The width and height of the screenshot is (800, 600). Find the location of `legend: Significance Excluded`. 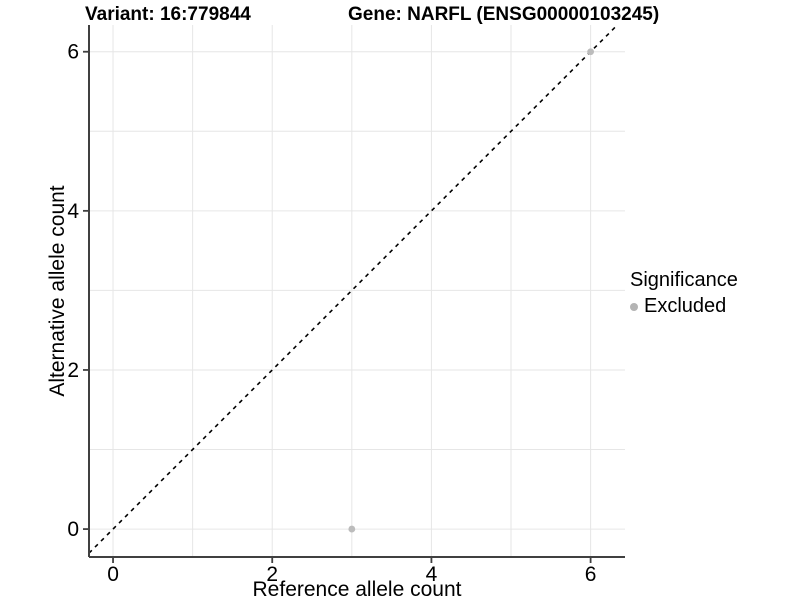

legend: Significance Excluded is located at coordinates (714, 293).